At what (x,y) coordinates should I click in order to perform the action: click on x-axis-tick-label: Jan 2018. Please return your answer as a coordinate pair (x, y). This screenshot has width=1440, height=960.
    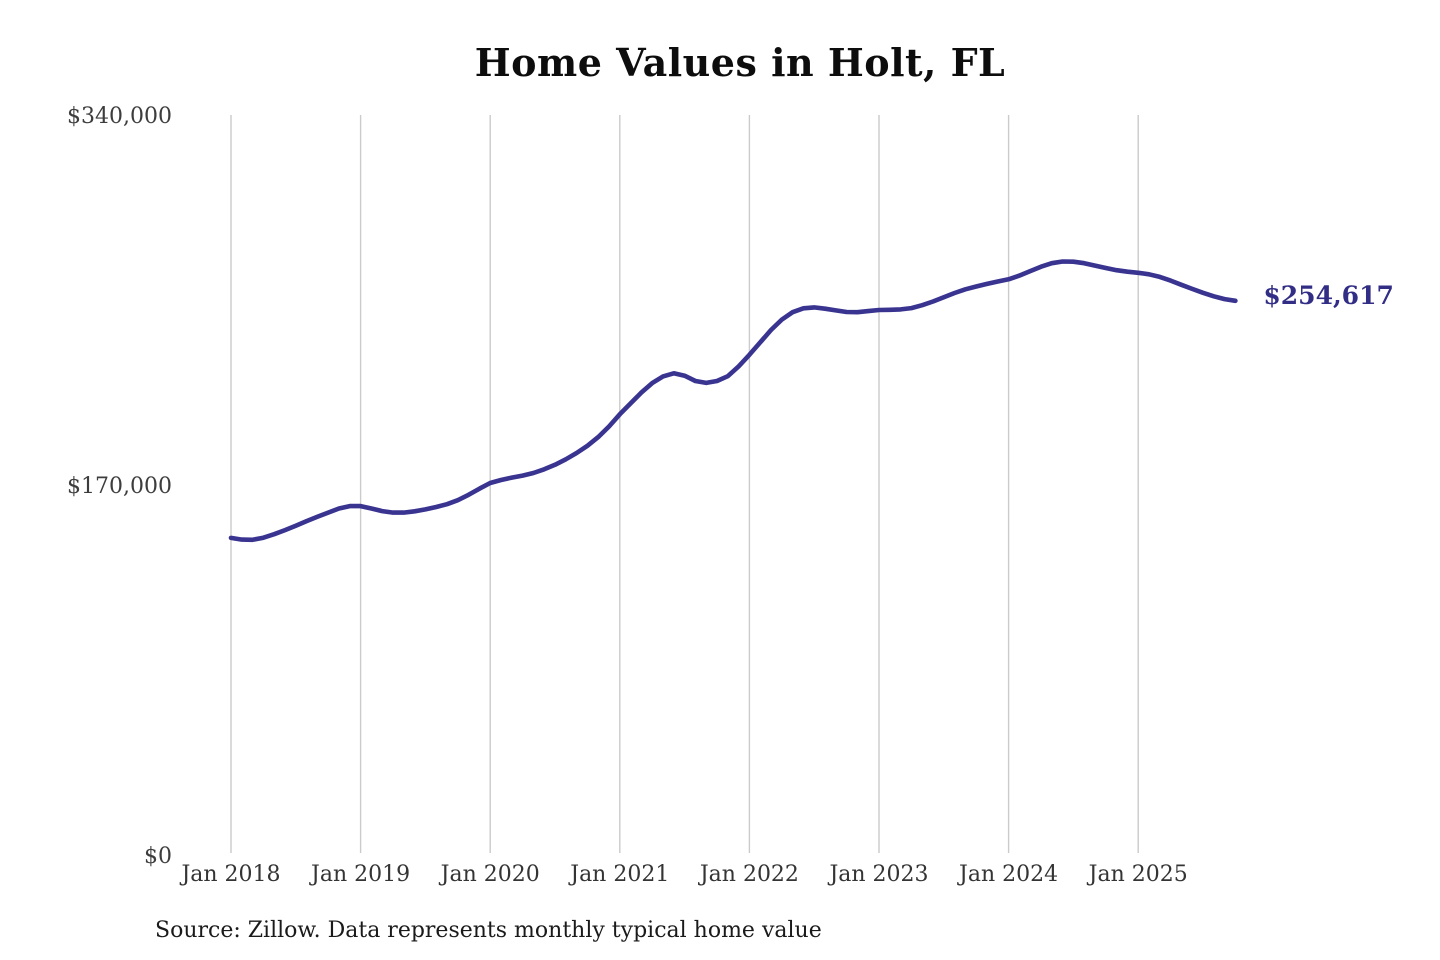
    Looking at the image, I should click on (231, 874).